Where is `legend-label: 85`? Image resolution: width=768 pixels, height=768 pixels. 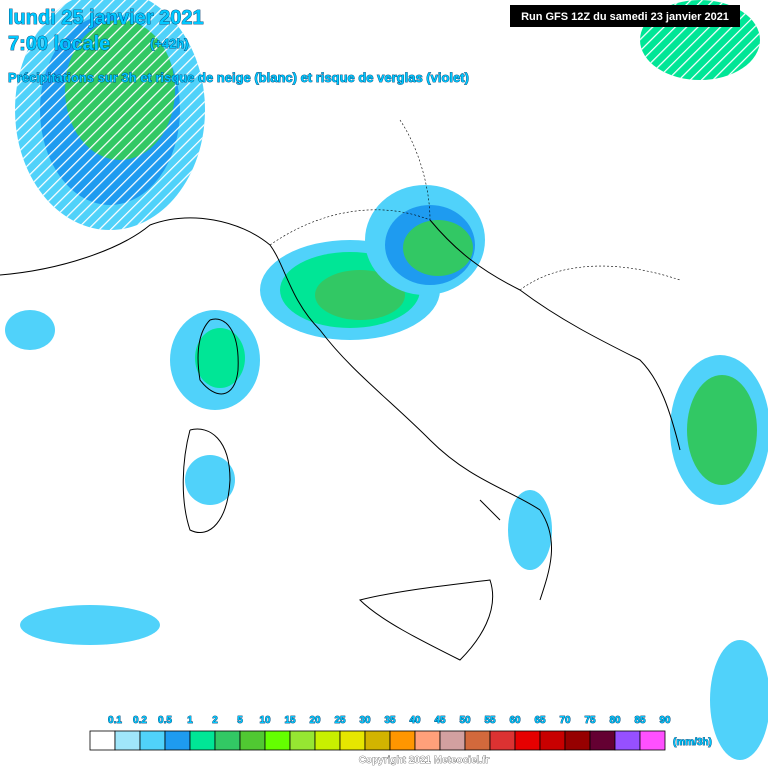 legend-label: 85 is located at coordinates (640, 720).